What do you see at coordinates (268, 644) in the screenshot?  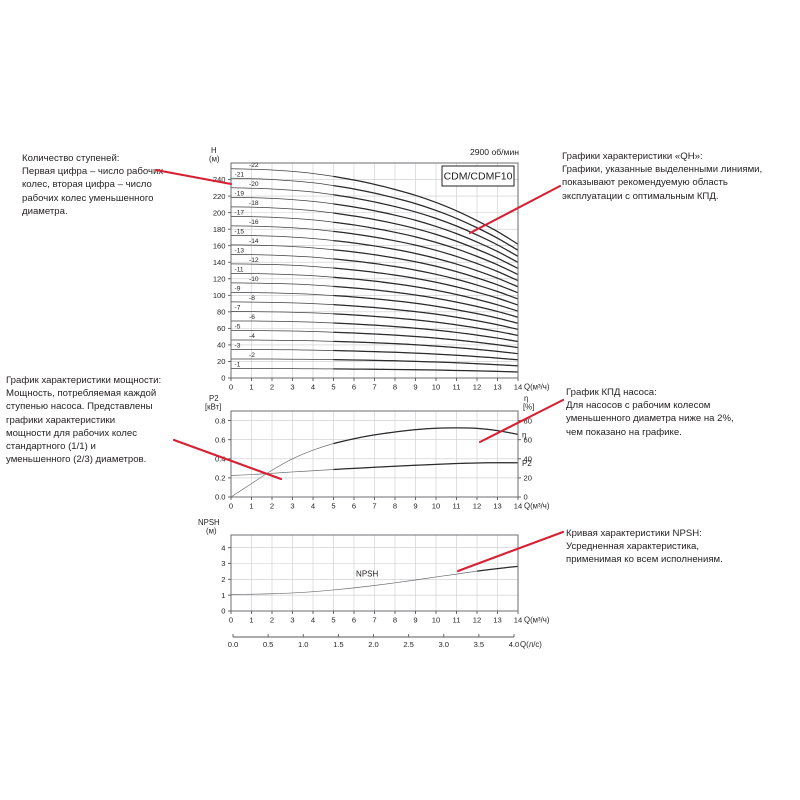 I see `npsh-secondary-xtick-label: 0.5` at bounding box center [268, 644].